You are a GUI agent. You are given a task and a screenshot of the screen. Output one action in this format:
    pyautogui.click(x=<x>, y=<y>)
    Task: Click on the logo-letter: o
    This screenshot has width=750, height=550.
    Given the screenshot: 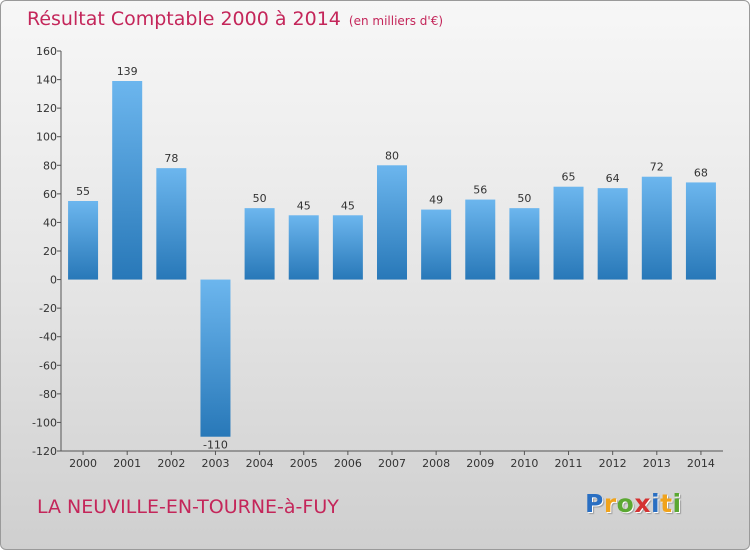 What is the action you would take?
    pyautogui.click(x=625, y=503)
    